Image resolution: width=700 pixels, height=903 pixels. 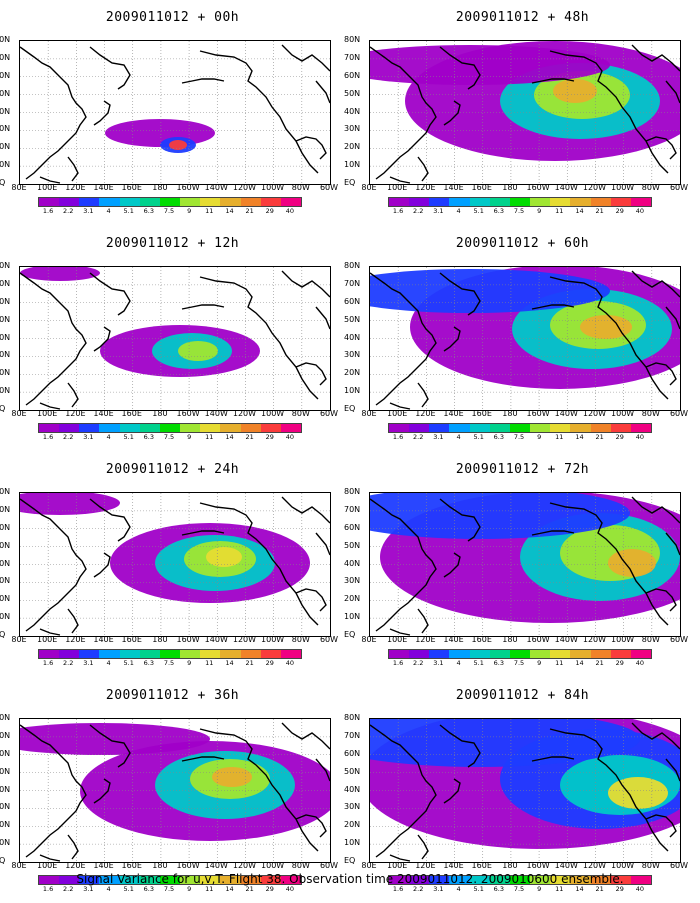 I want to click on colorbar-label: 2.2, so click(x=418, y=437).